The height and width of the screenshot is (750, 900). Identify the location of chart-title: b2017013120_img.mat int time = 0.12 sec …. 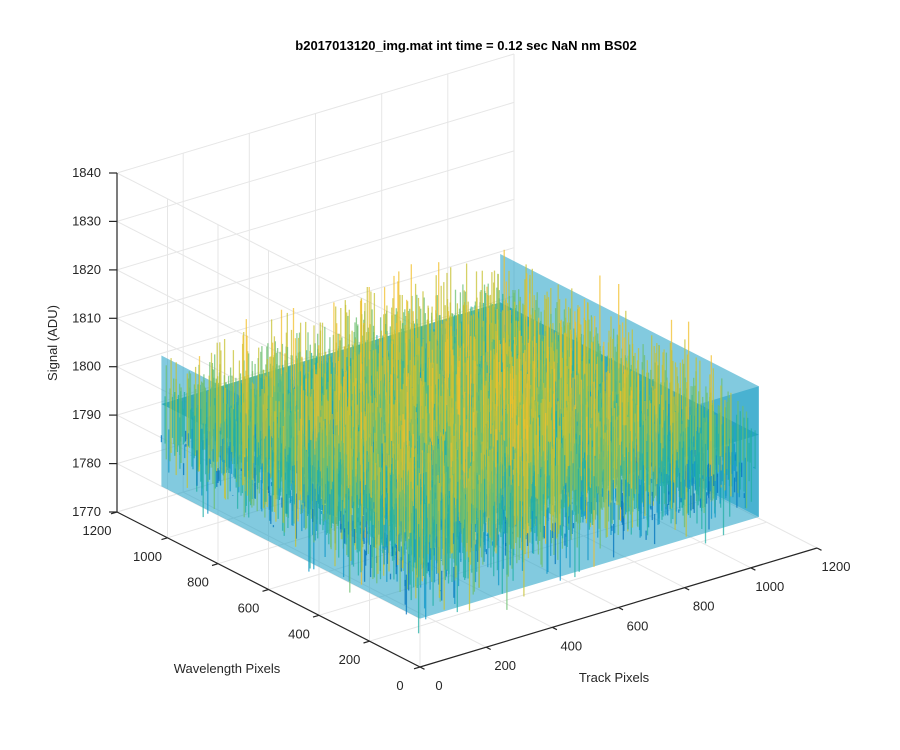
(465, 45).